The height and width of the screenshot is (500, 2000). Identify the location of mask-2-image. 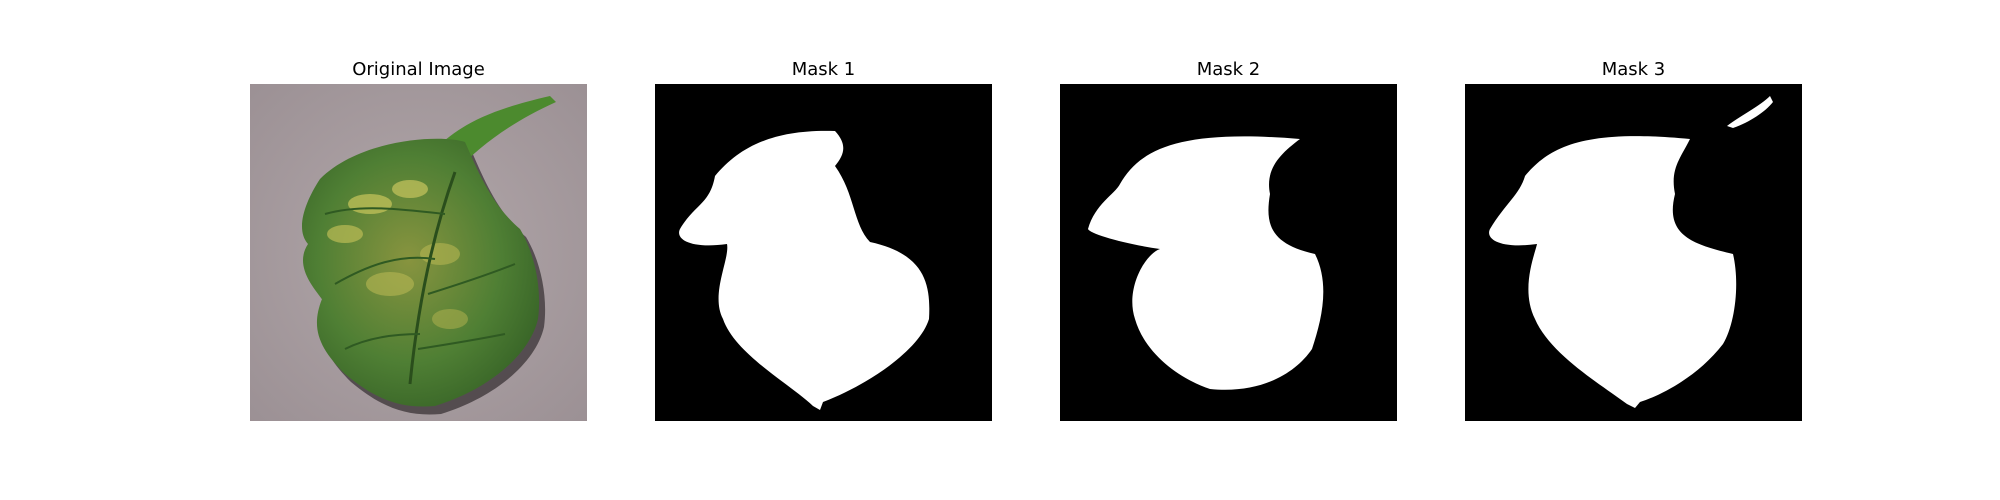
(1228, 252).